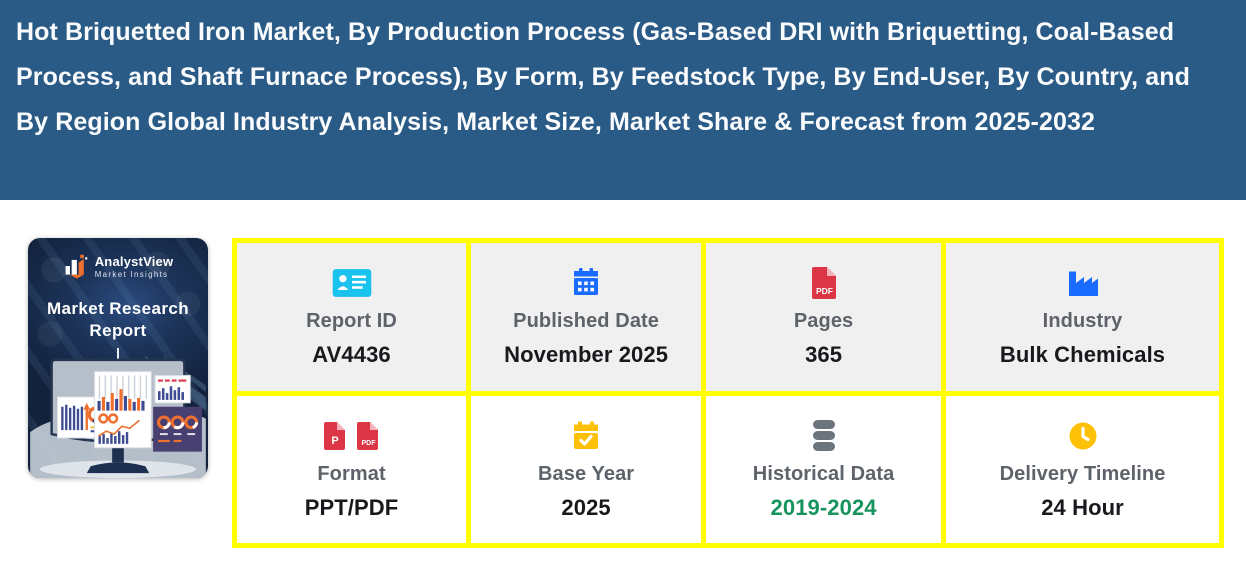 Image resolution: width=1246 pixels, height=570 pixels. I want to click on meta-value: Bulk Chemicals, so click(1082, 355).